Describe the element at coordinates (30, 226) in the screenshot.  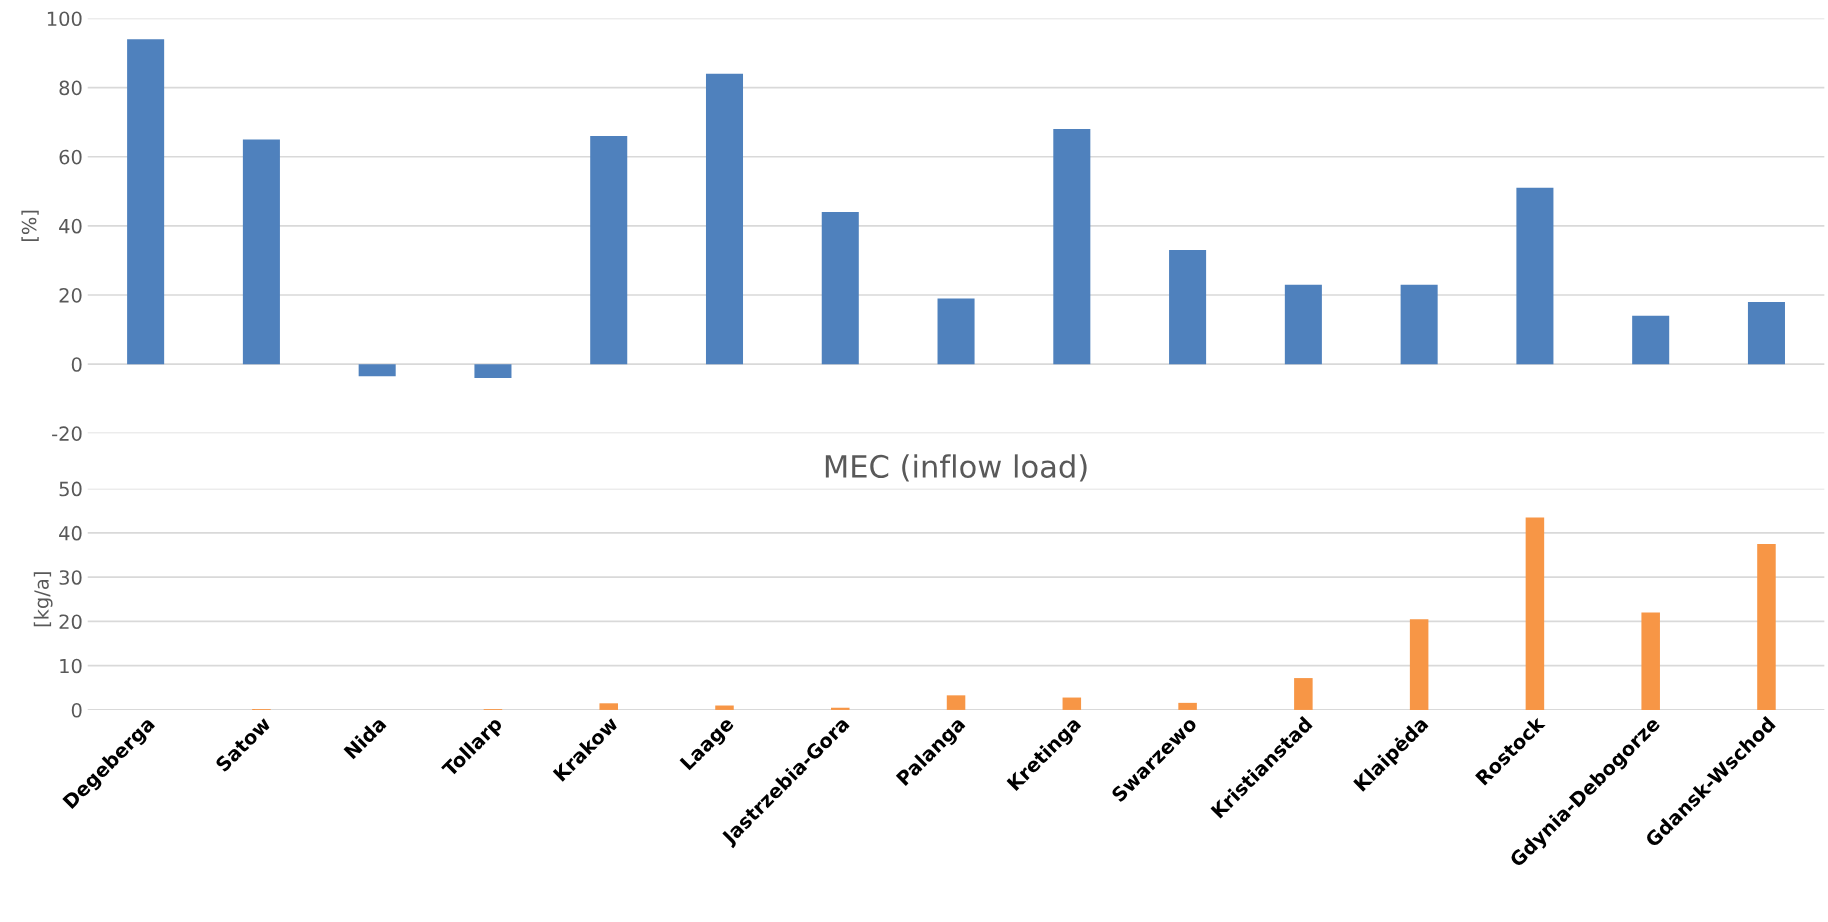
I see `y-axis-title: [%]` at that location.